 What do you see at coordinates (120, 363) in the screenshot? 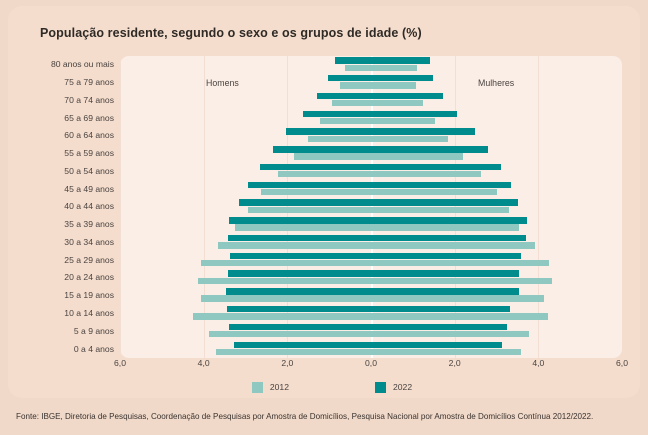
I see `x-tick-label: 6,0` at bounding box center [120, 363].